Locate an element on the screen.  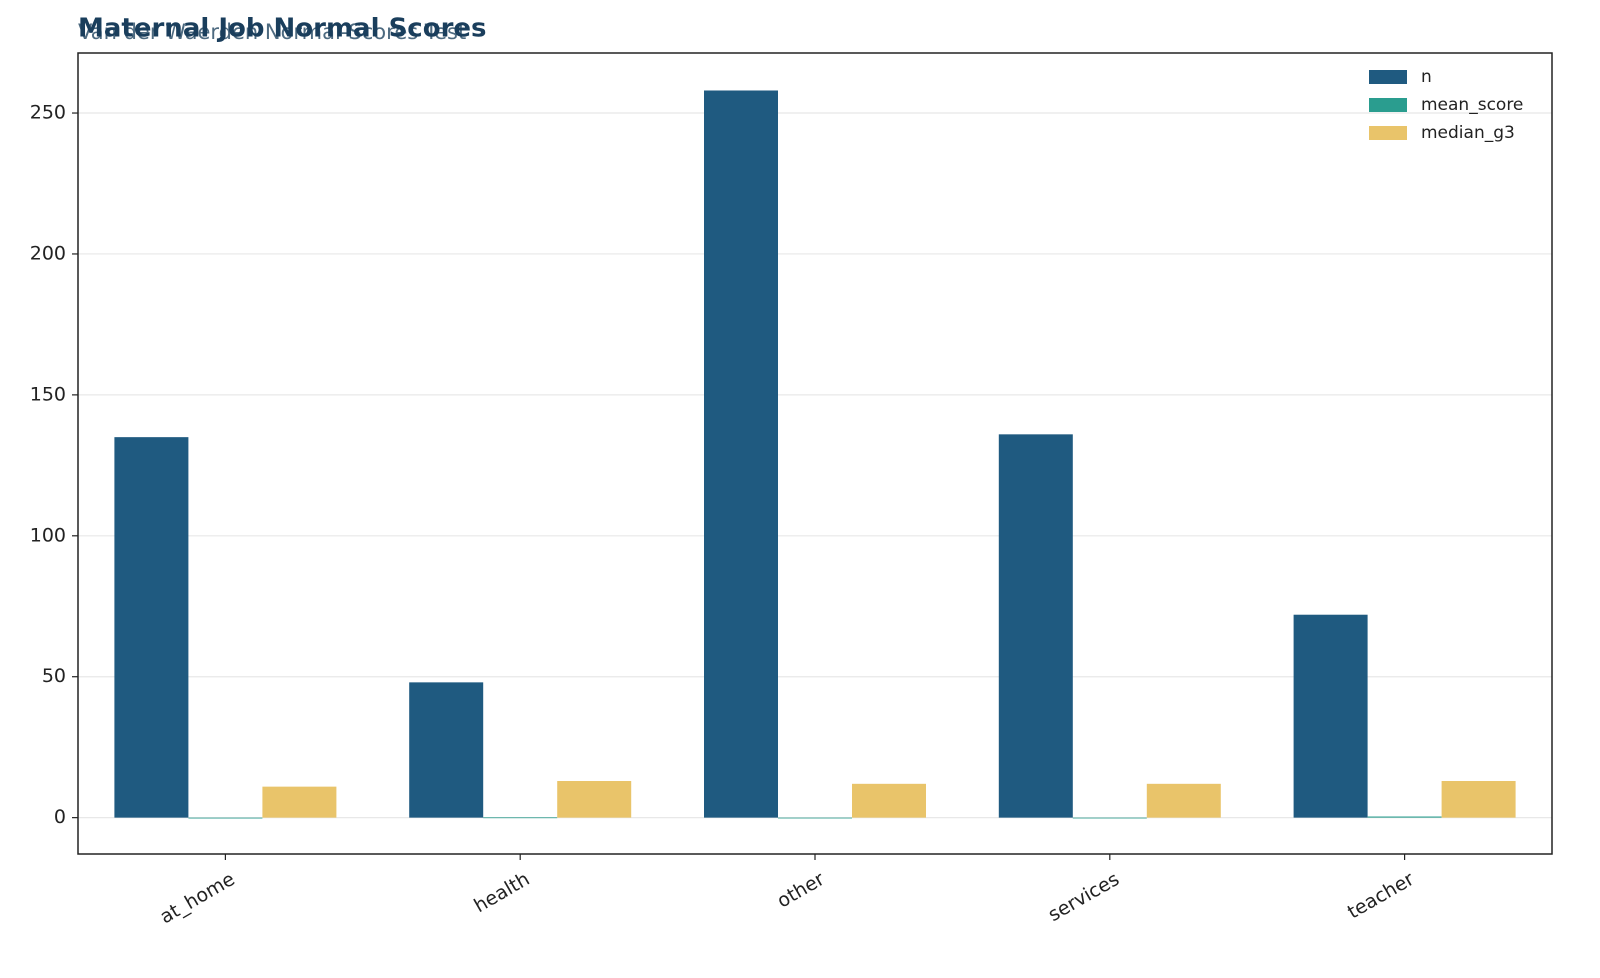
chart-title: Maternal Job Normal Scores is located at coordinates (282, 29).